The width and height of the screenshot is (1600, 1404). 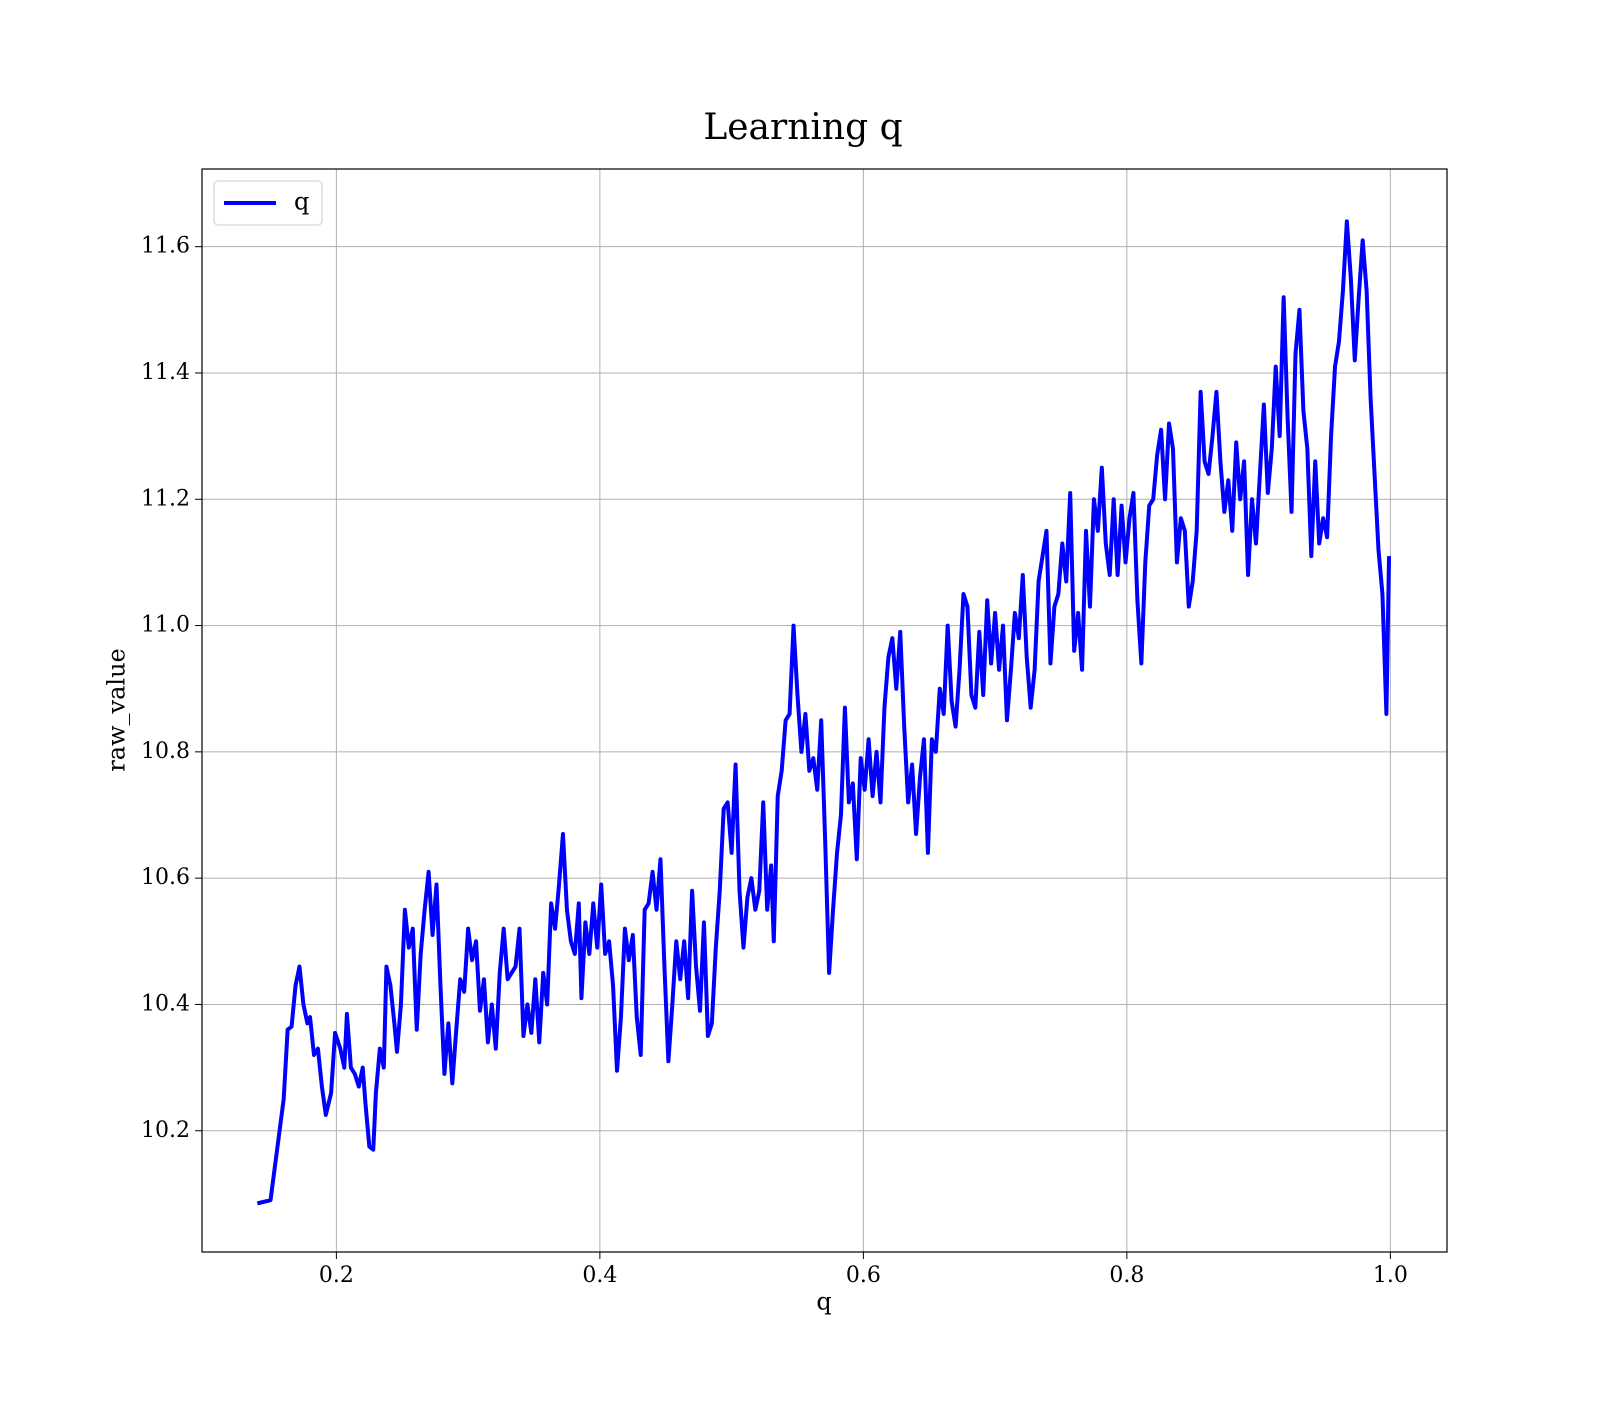 I want to click on y-axis-label: raw_value, so click(x=117, y=710).